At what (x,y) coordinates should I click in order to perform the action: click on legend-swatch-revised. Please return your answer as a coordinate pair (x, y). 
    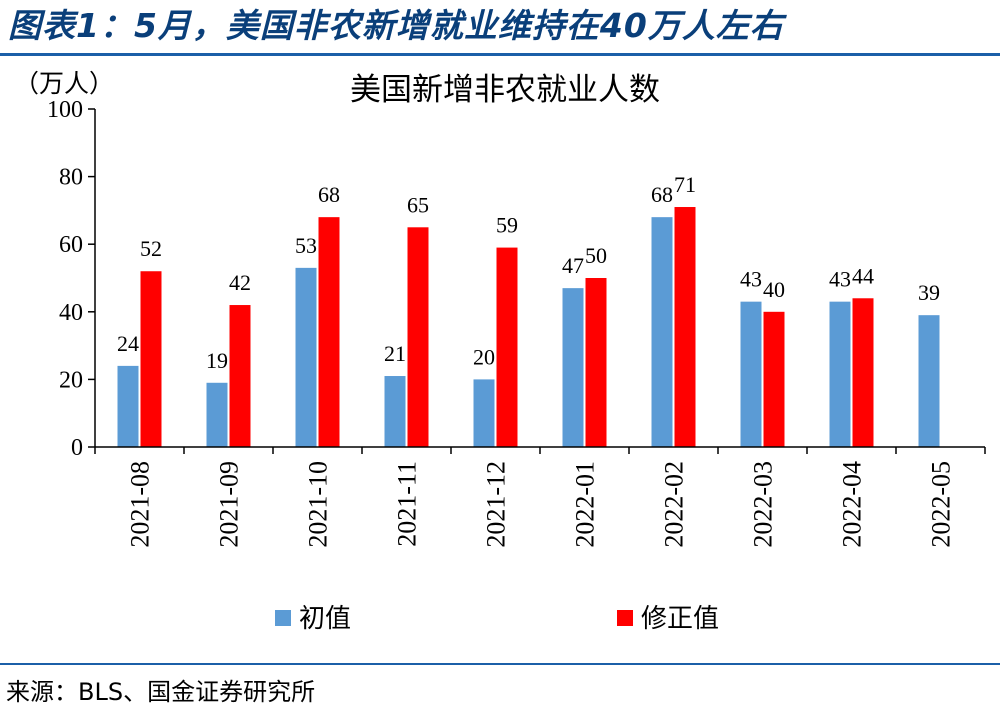
    Looking at the image, I should click on (625, 618).